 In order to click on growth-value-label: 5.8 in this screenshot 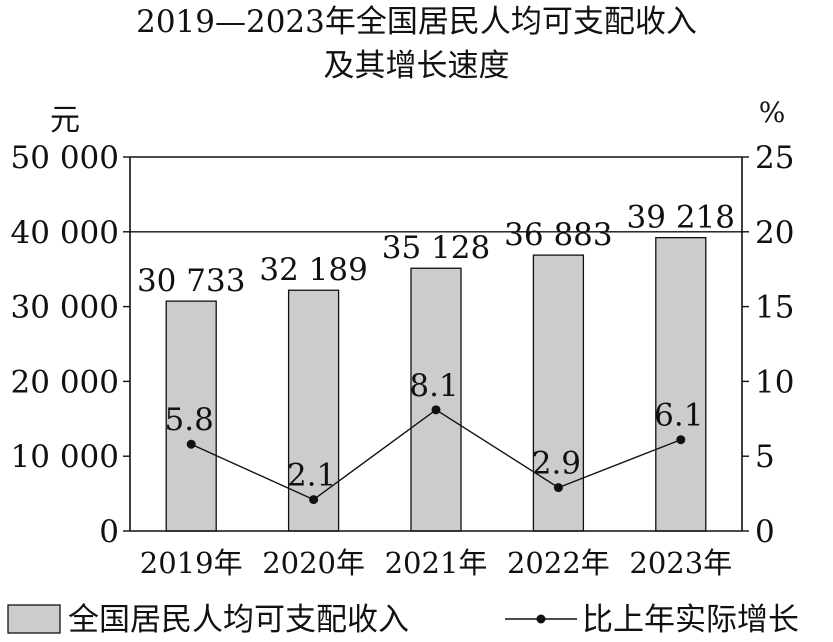, I will do `click(189, 420)`.